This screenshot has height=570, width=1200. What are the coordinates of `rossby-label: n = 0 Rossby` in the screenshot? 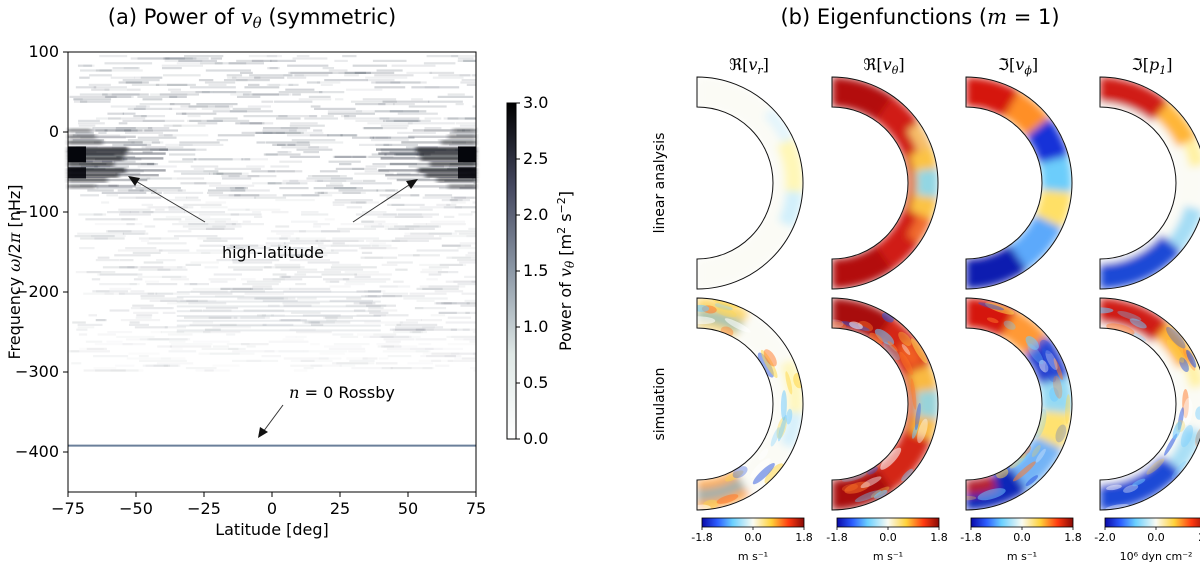 It's located at (342, 392).